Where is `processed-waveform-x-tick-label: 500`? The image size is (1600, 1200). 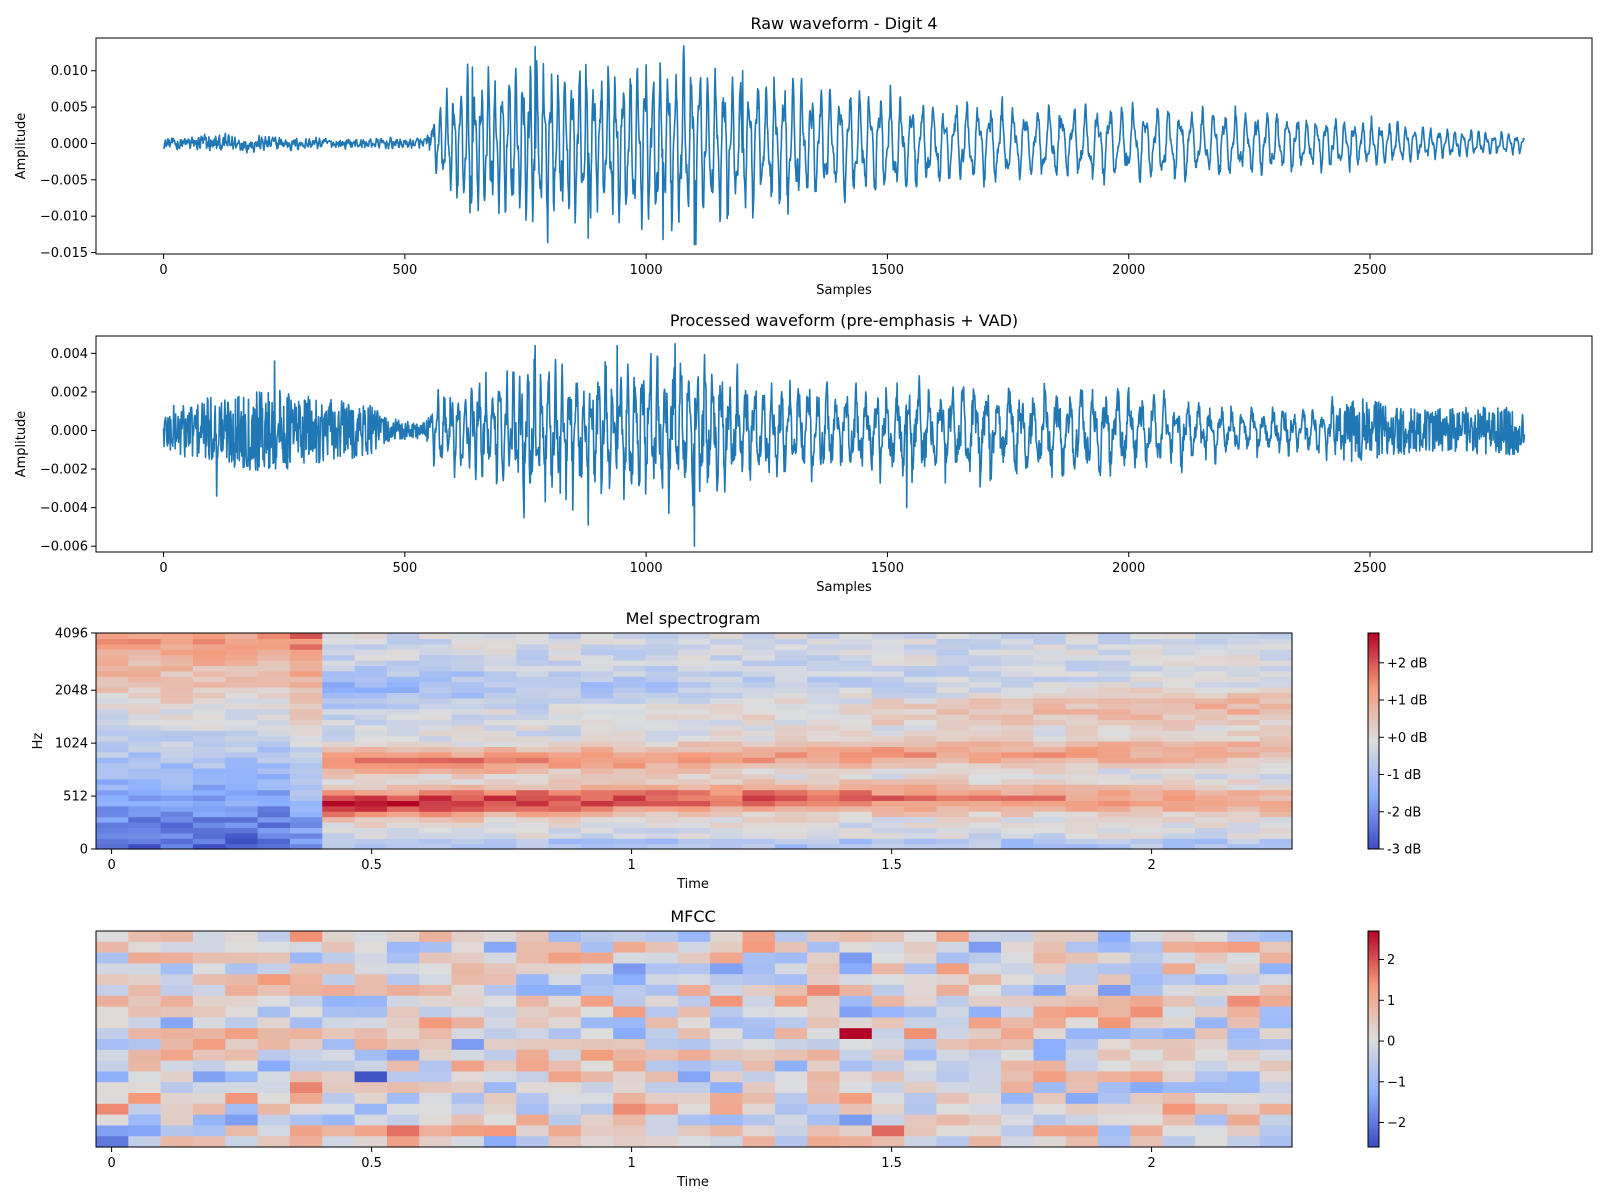
processed-waveform-x-tick-label: 500 is located at coordinates (404, 568).